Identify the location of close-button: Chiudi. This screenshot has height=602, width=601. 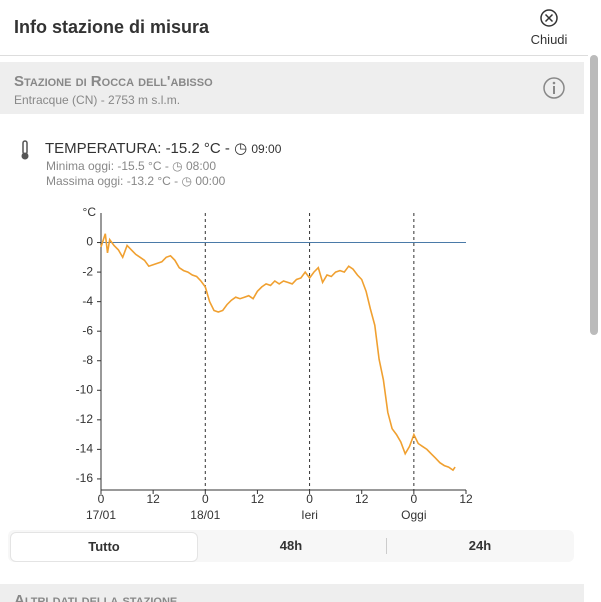
(549, 27).